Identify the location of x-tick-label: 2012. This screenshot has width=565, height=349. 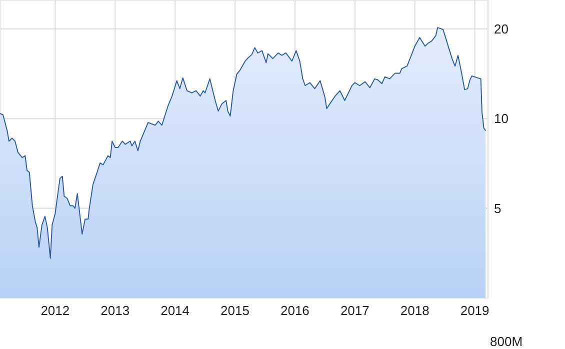
(55, 310).